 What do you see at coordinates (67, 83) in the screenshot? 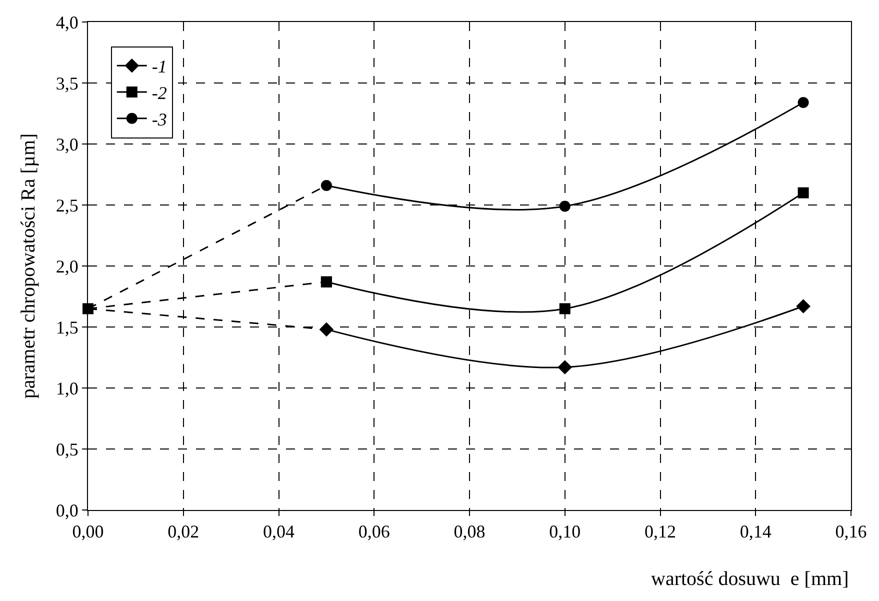
I see `y-tick-label: 3,5` at bounding box center [67, 83].